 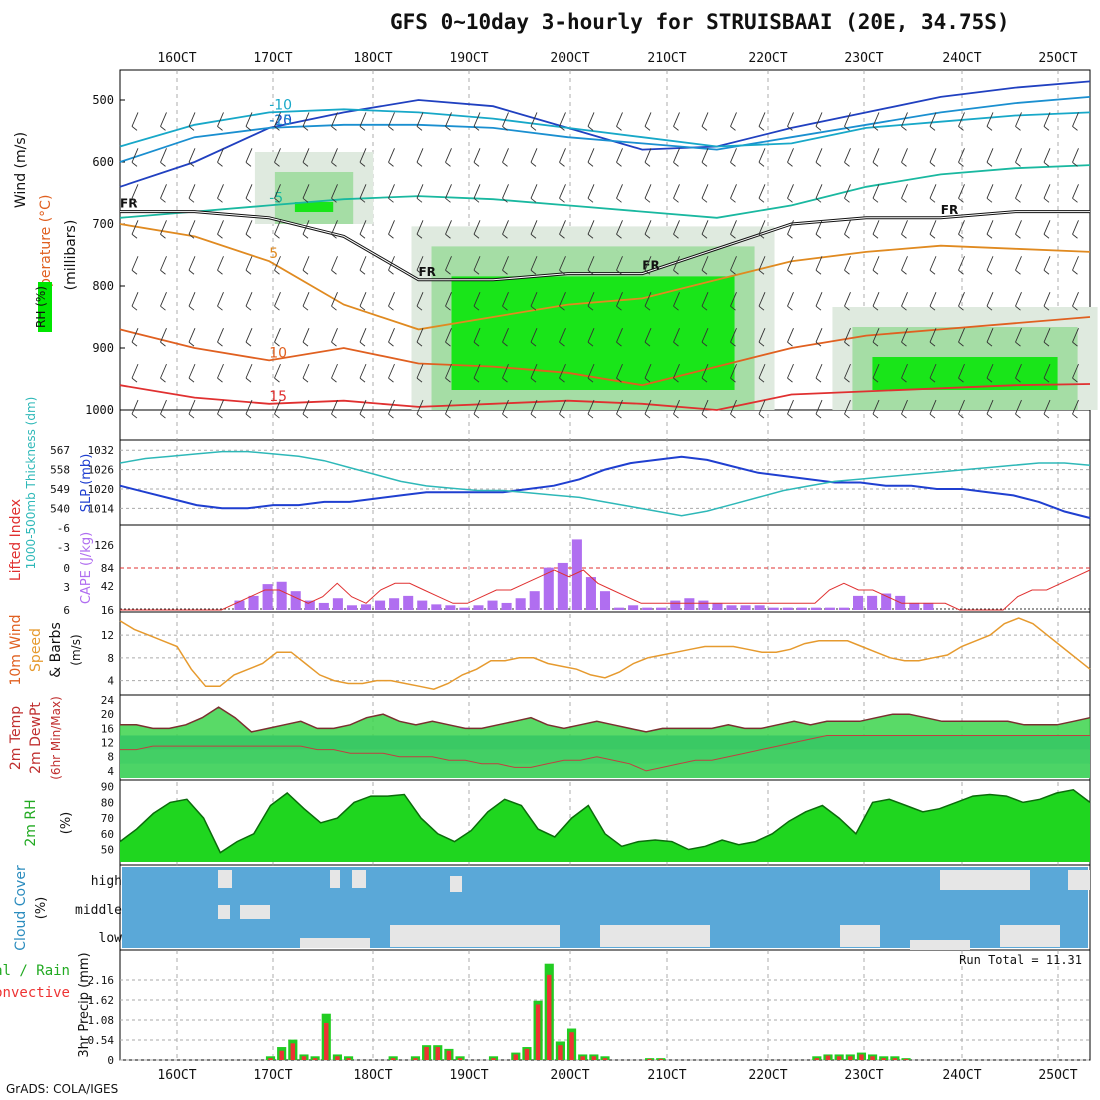 What do you see at coordinates (31, 822) in the screenshot?
I see `ylabel-2m-rh: 2m RH` at bounding box center [31, 822].